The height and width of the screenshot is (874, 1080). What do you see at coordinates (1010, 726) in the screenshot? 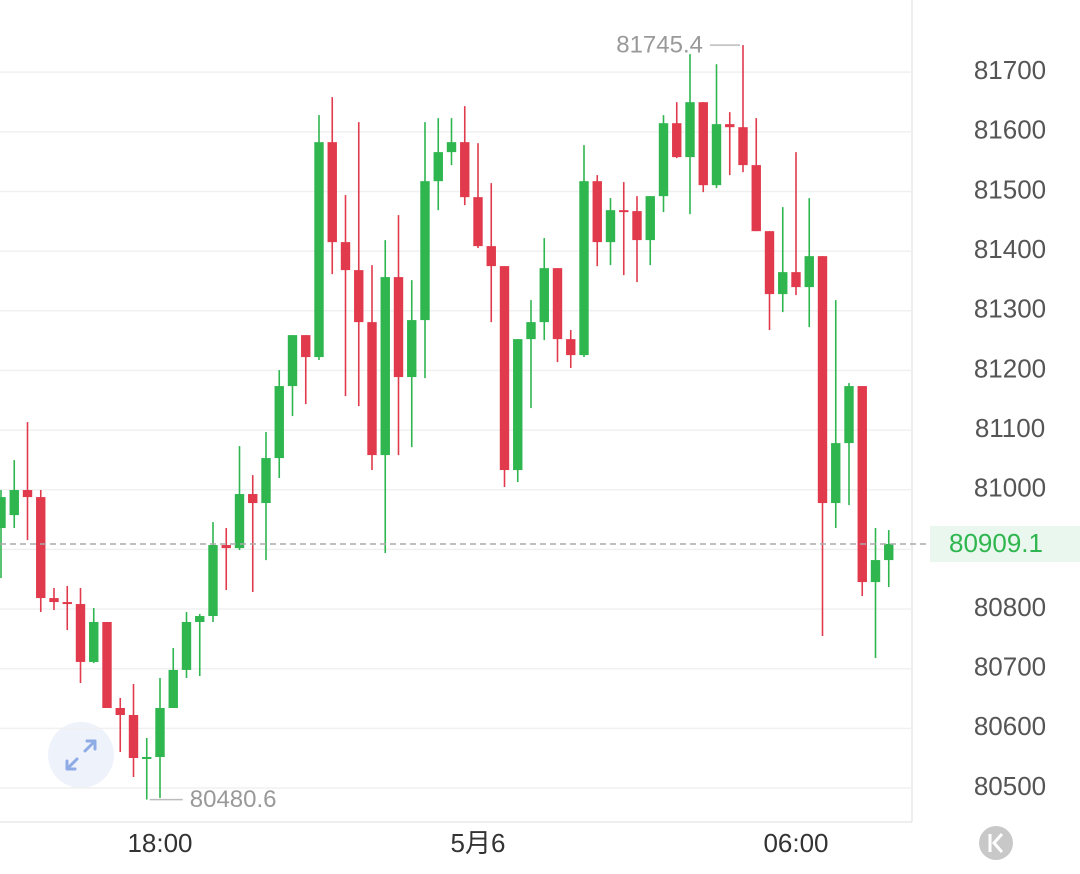
I see `y-tick-label: 80600` at bounding box center [1010, 726].